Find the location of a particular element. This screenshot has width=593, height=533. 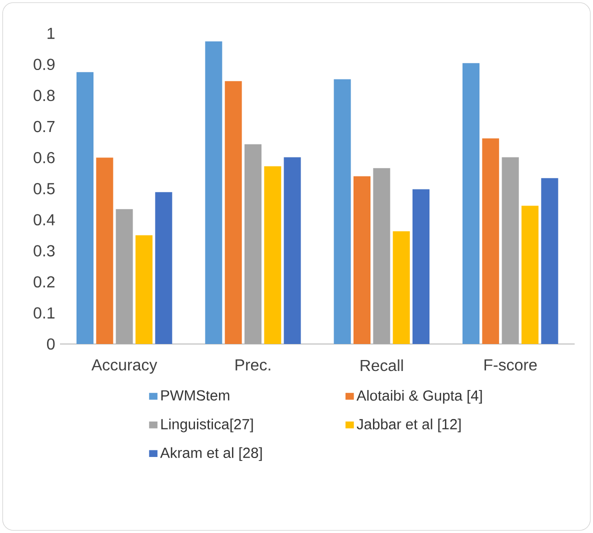

x-tick-label: Recall is located at coordinates (381, 365).